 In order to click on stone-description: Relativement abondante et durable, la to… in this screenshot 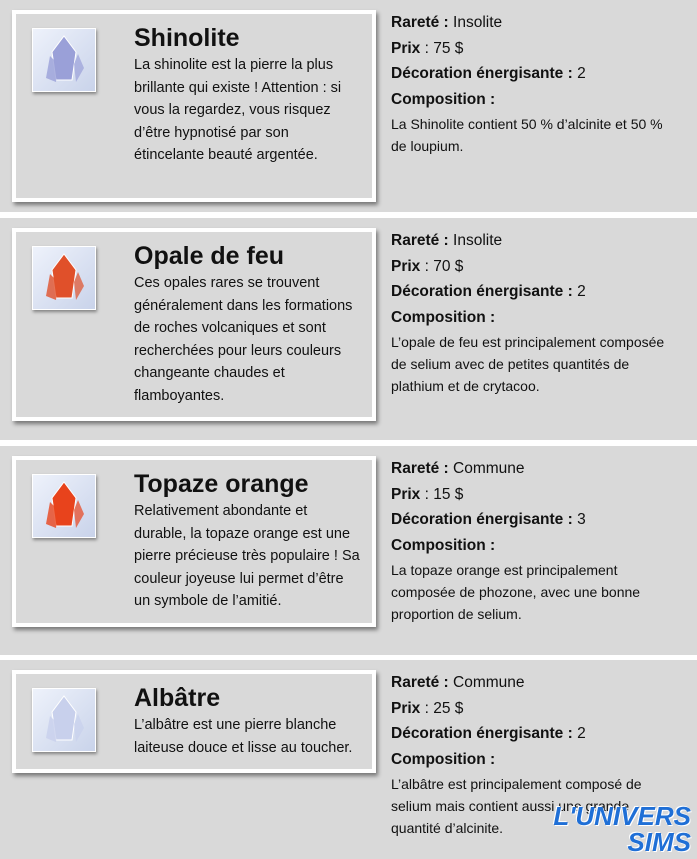, I will do `click(247, 556)`.